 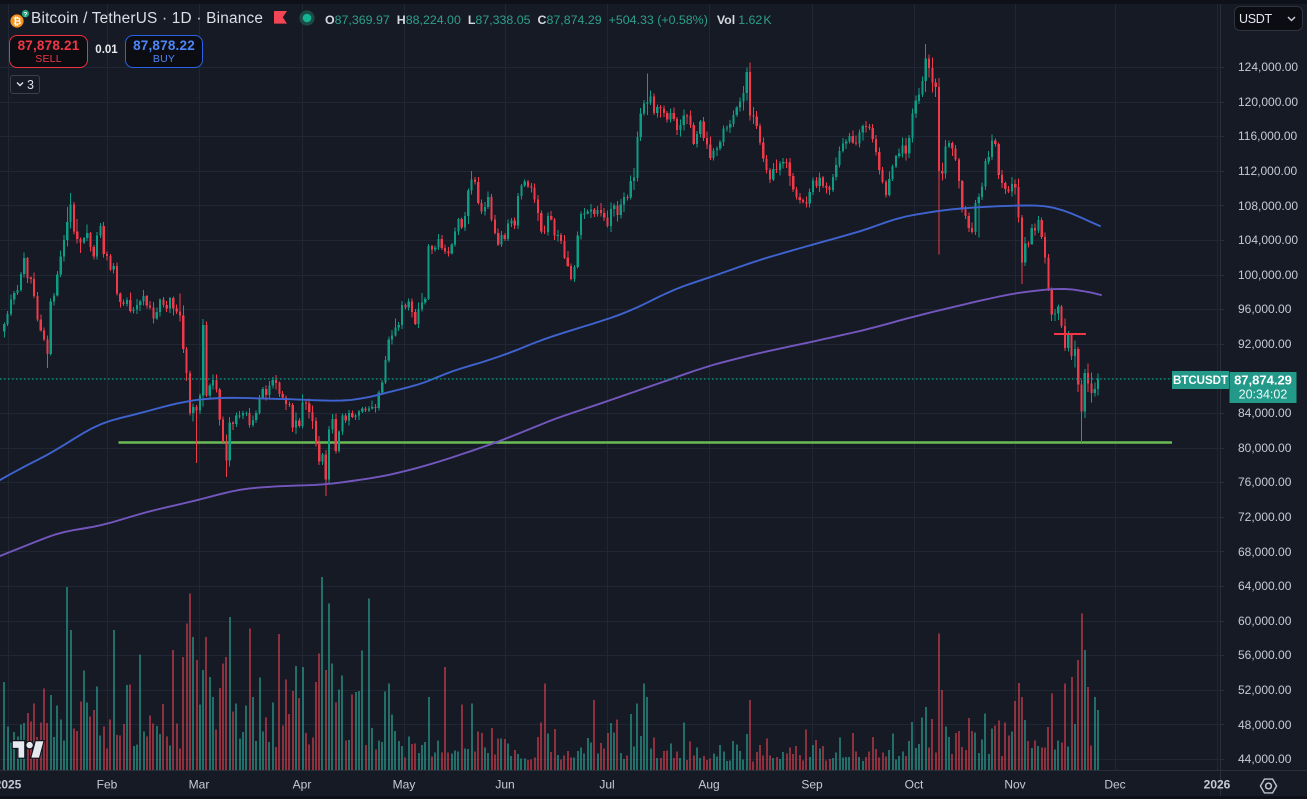 What do you see at coordinates (708, 785) in the screenshot?
I see `svg-text: Aug` at bounding box center [708, 785].